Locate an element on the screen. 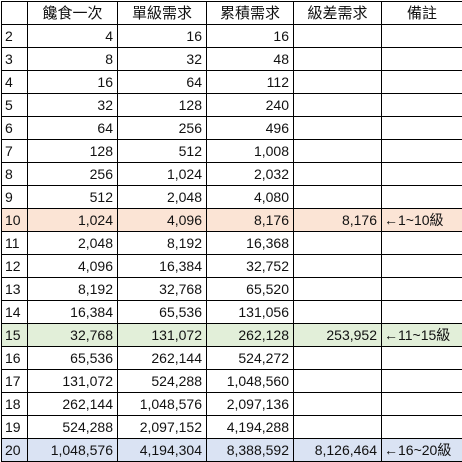  level-diff-cell: 253,952 is located at coordinates (338, 335).